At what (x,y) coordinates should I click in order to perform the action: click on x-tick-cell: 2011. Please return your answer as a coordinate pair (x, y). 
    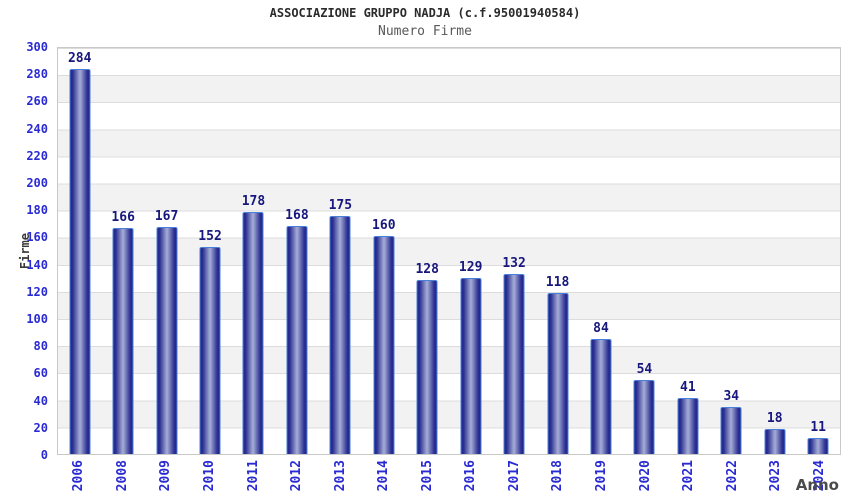
    Looking at the image, I should click on (253, 480).